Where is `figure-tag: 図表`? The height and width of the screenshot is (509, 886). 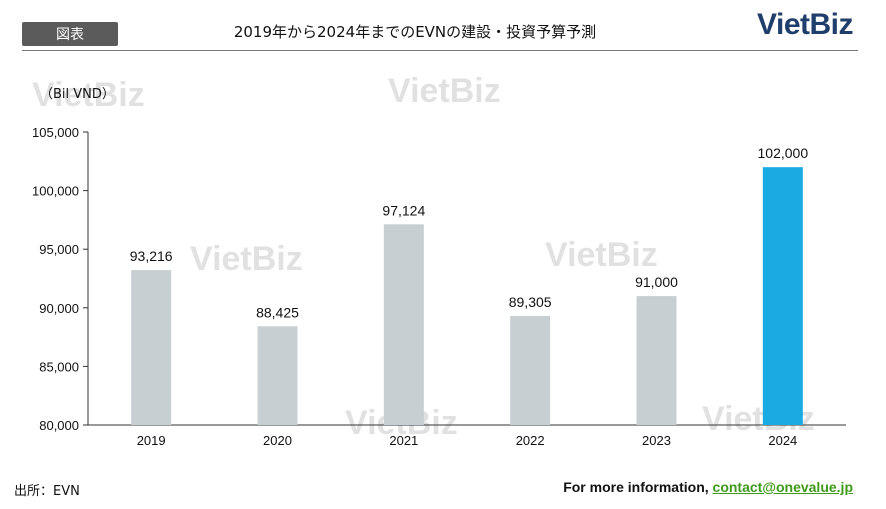
figure-tag: 図表 is located at coordinates (70, 34).